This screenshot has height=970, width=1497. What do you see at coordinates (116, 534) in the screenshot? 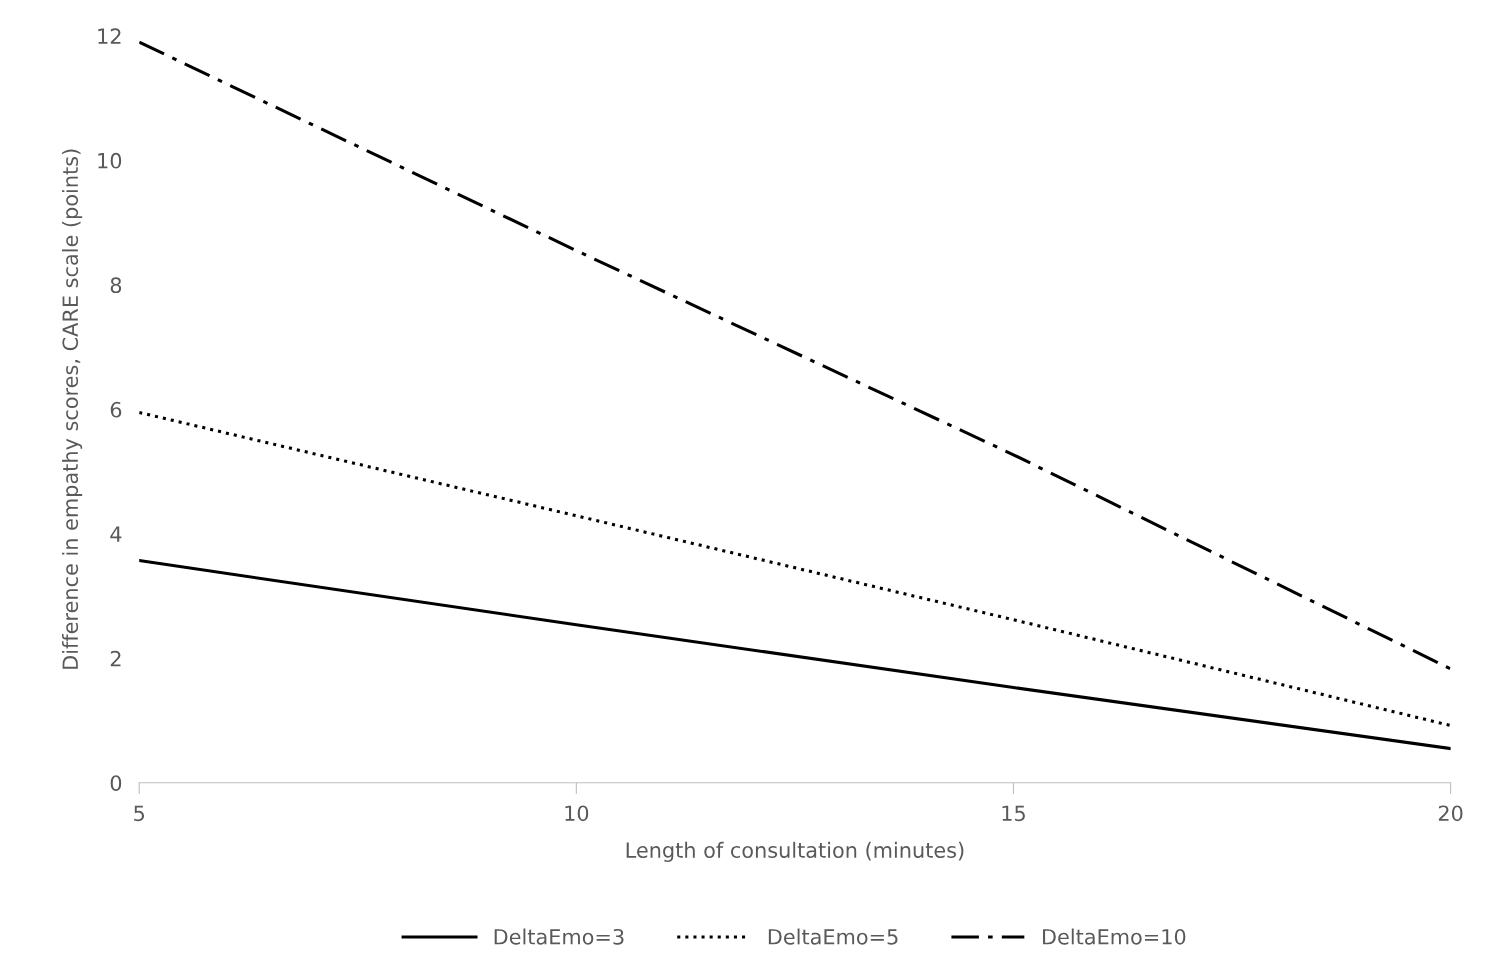
I see `y-tick-label: 4` at bounding box center [116, 534].